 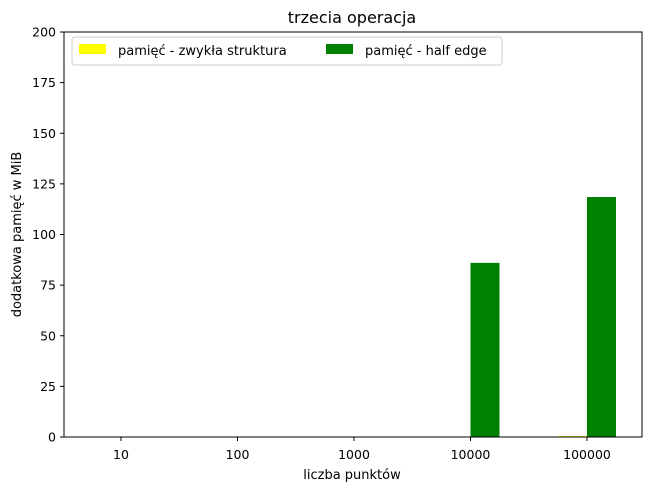 I want to click on y-tick-label: 100, so click(x=44, y=234).